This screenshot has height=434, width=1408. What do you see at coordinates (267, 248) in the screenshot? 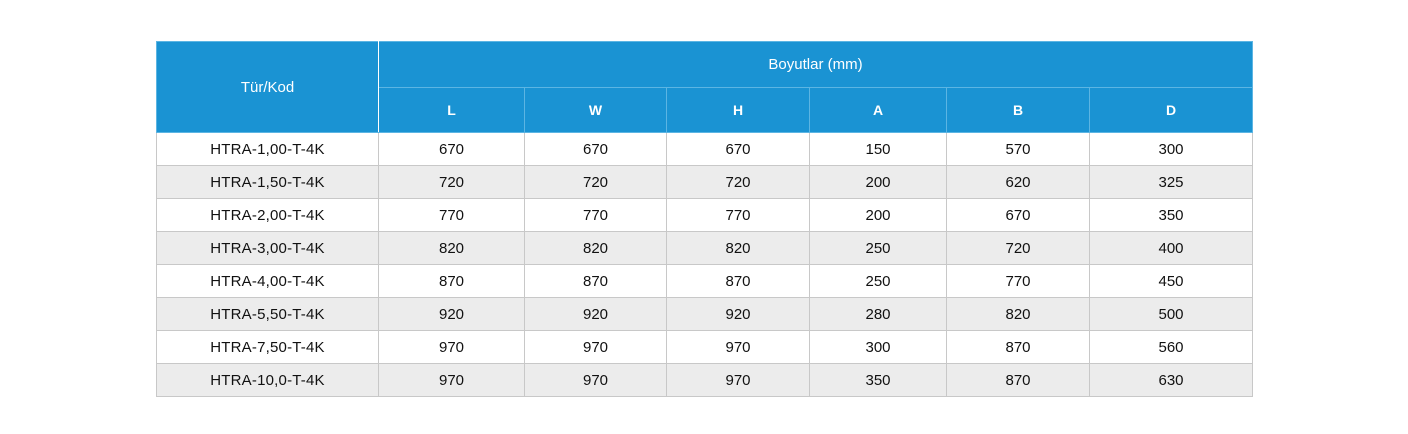
I see `type-code-cell: HTRA-3,00-T-4K` at bounding box center [267, 248].